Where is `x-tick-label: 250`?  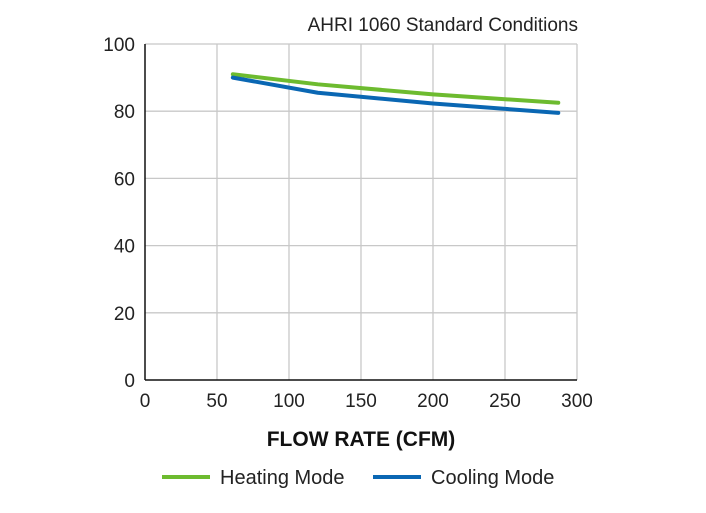
x-tick-label: 250 is located at coordinates (505, 401).